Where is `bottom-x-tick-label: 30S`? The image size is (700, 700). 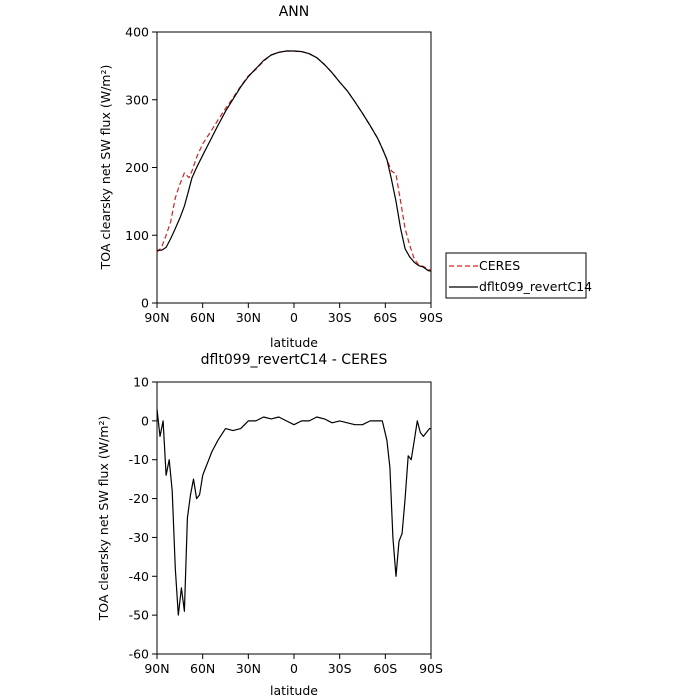 bottom-x-tick-label: 30S is located at coordinates (340, 668).